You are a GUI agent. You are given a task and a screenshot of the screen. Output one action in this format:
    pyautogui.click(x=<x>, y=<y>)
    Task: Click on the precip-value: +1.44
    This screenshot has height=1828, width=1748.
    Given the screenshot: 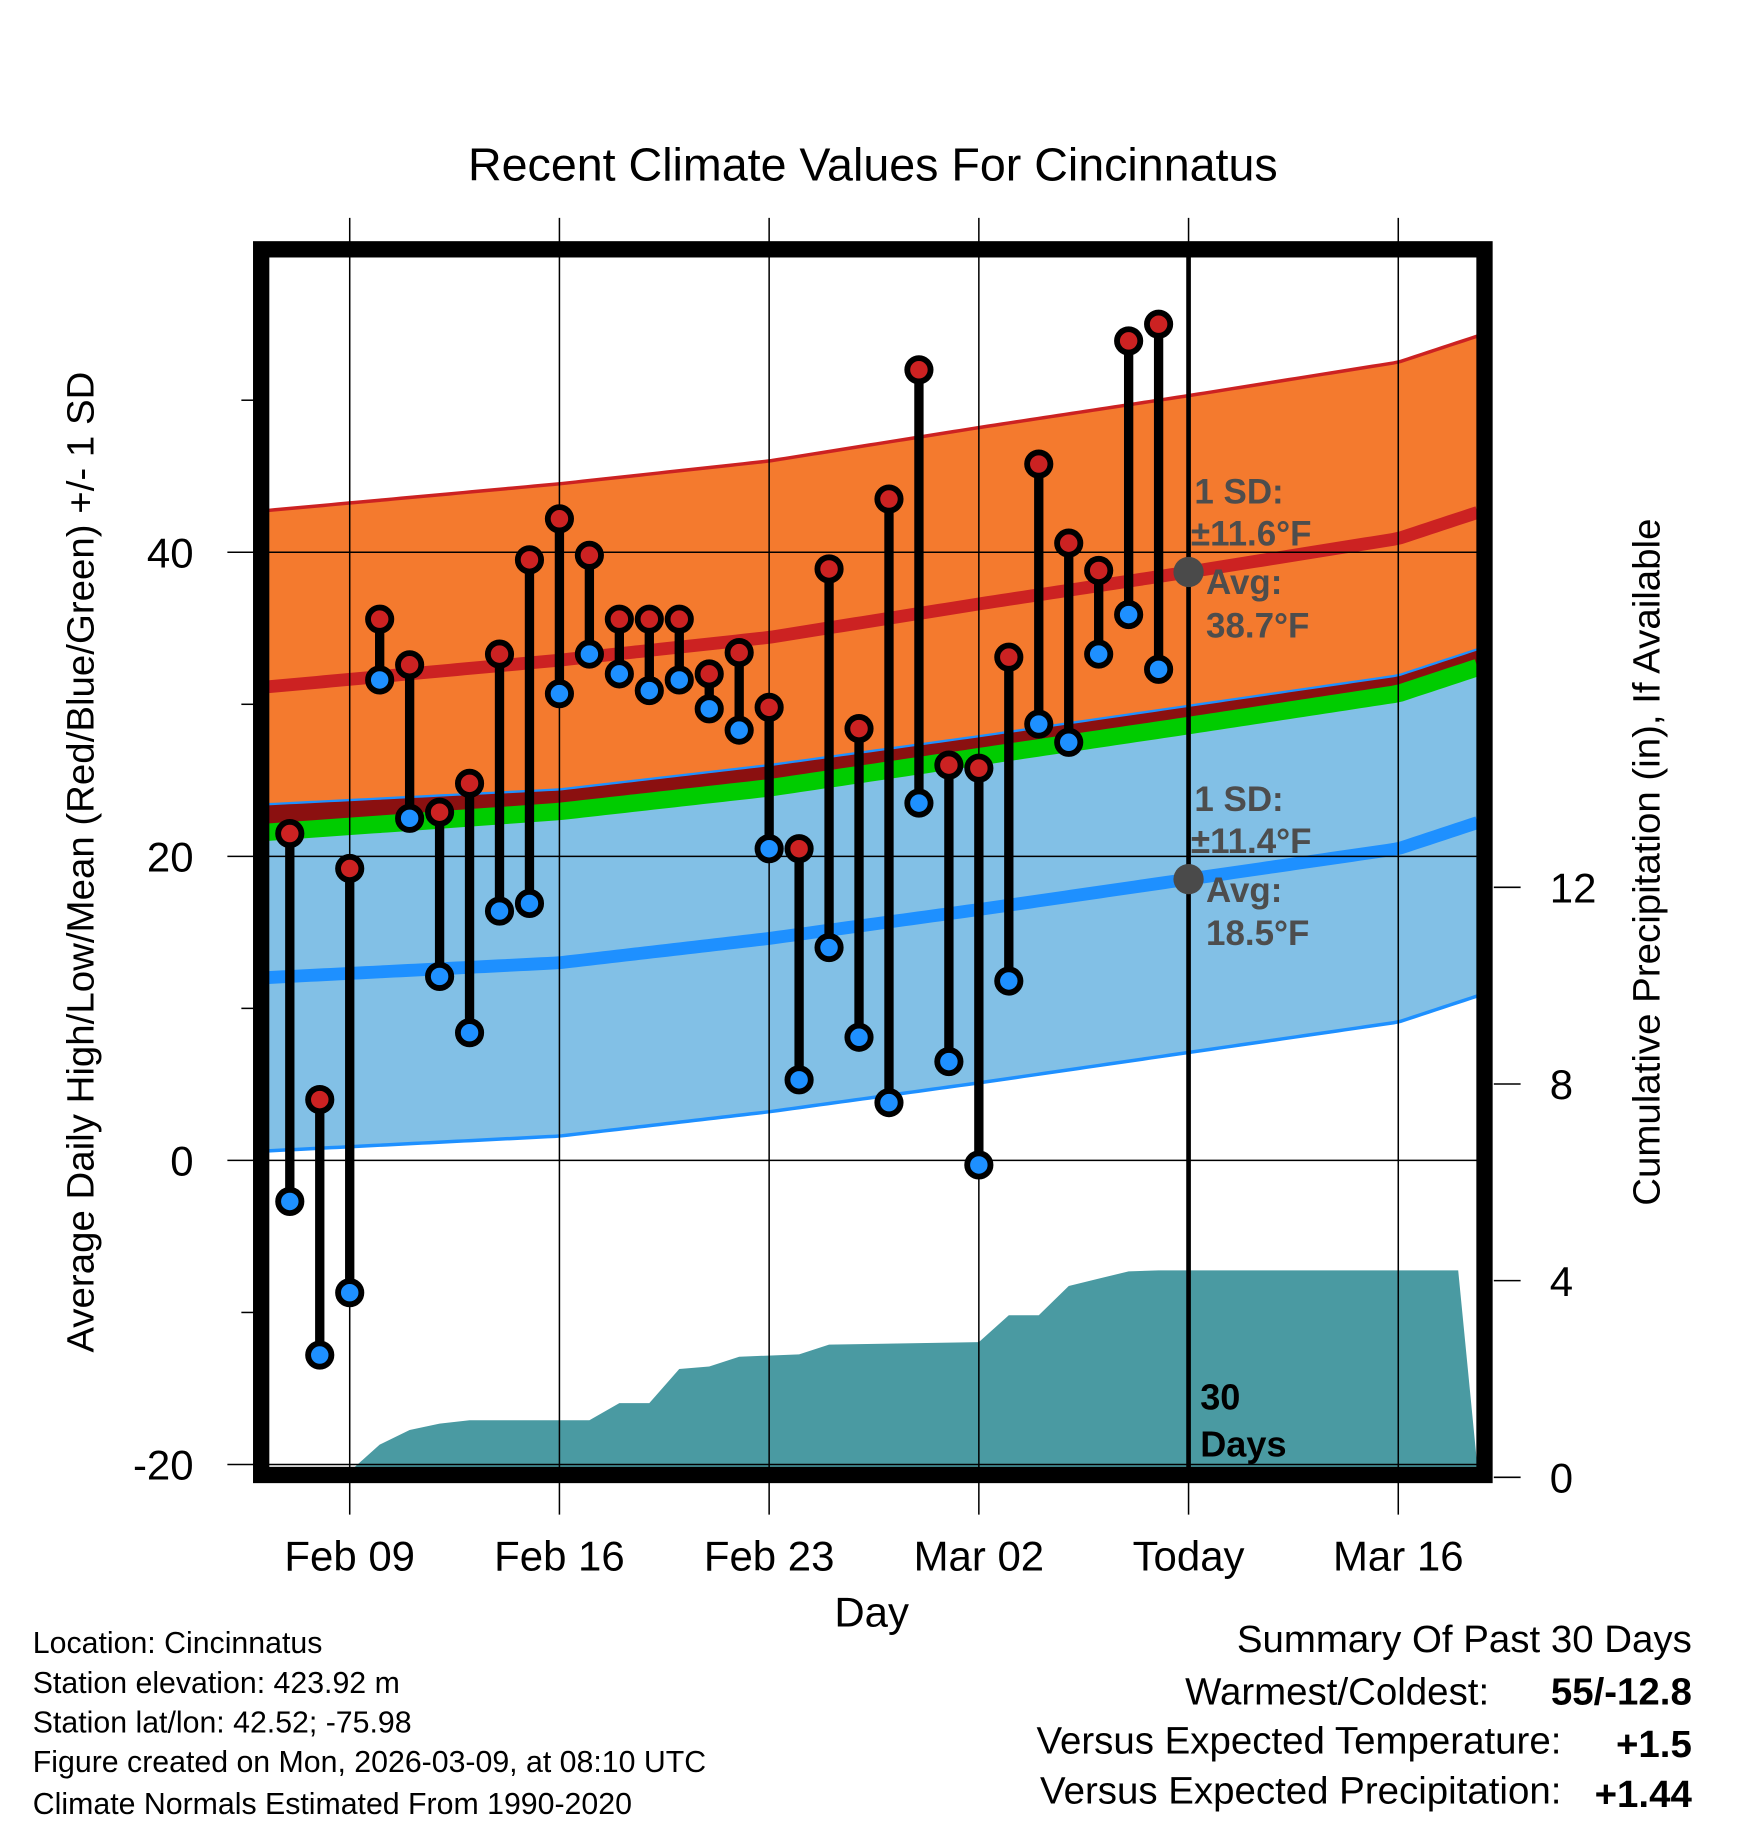 What is the action you would take?
    pyautogui.click(x=1644, y=1794)
    